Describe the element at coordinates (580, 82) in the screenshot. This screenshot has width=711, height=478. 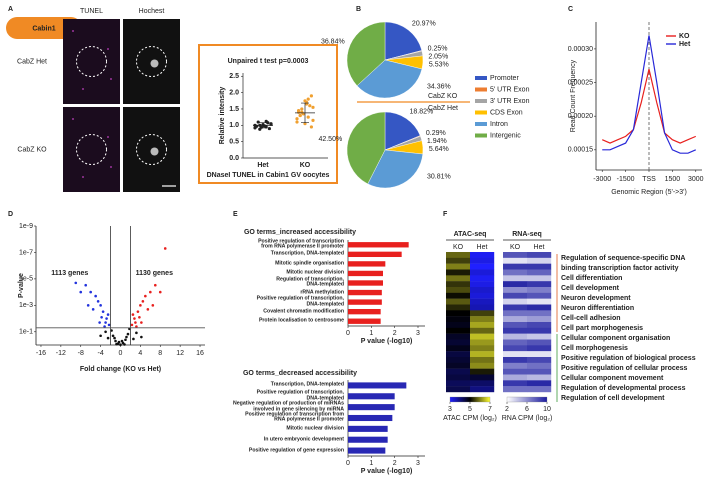
I see `y-tick-label: 0.00025` at that location.